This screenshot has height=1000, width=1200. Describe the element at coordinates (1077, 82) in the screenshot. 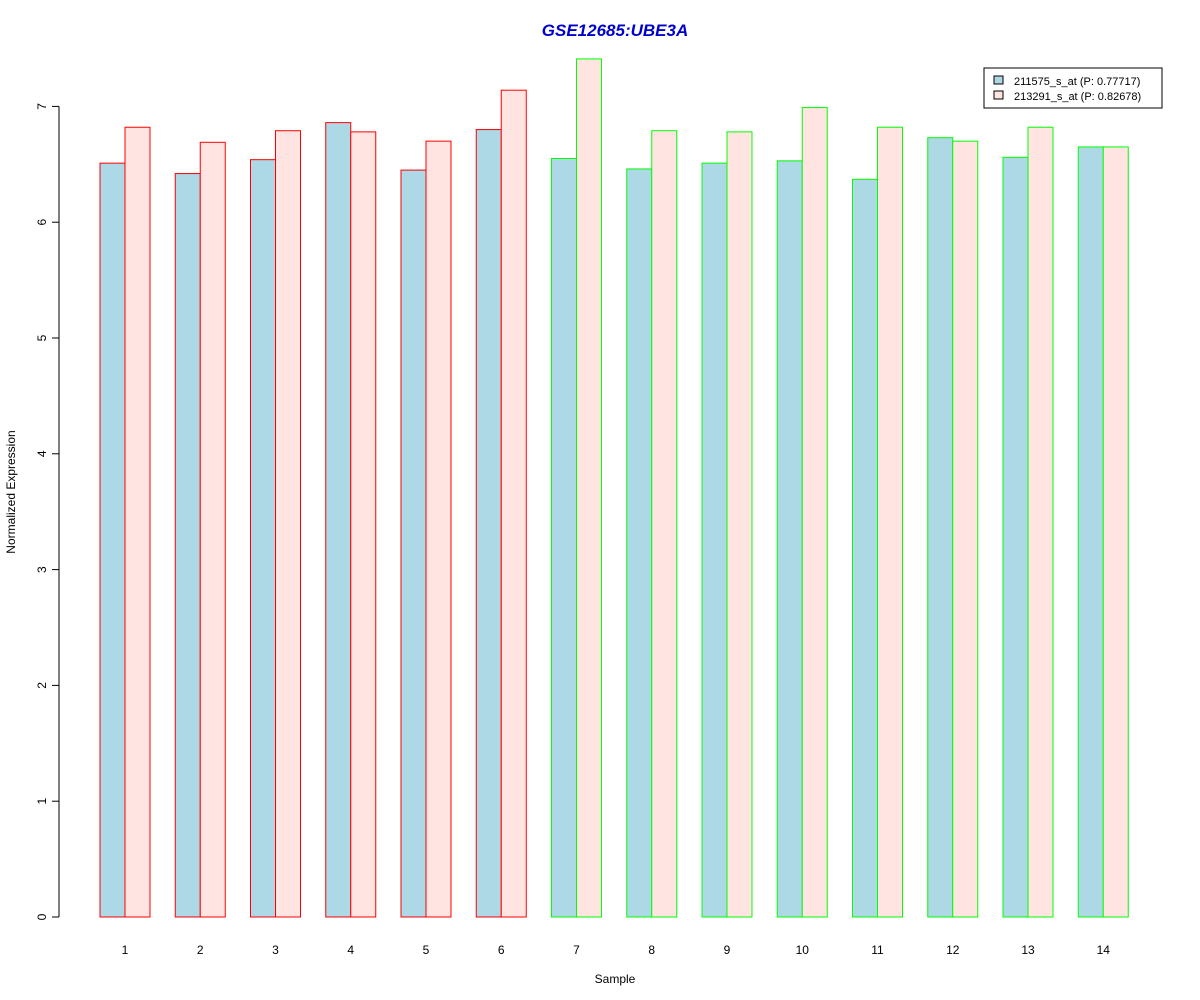

I see `legend-label: 211575_s_at (P: 0.77717)` at that location.